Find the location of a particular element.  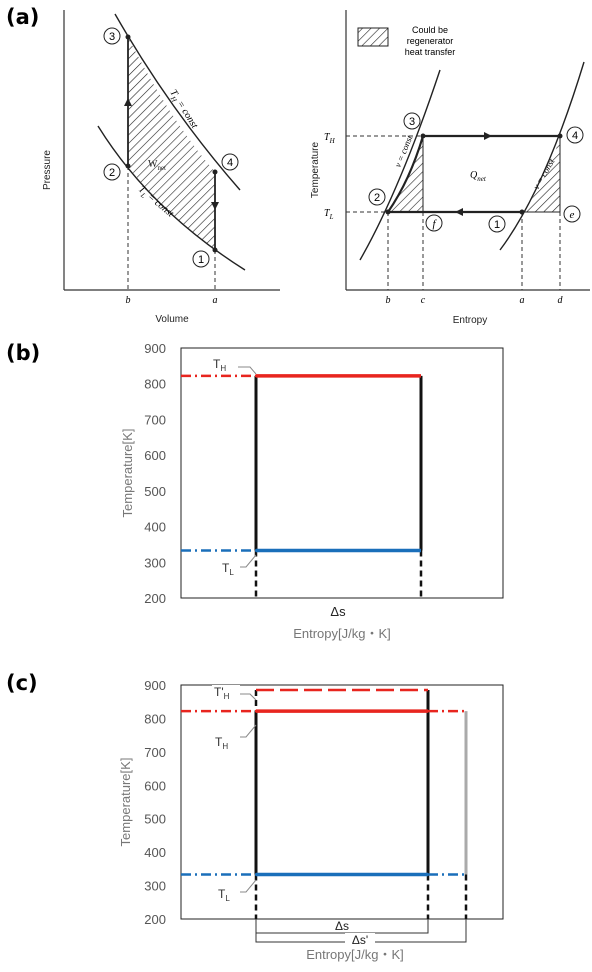

pv-state-3: 3 is located at coordinates (112, 36).